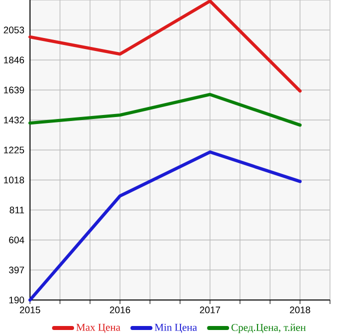 This screenshot has width=345, height=335. Describe the element at coordinates (300, 310) in the screenshot. I see `x-tick-label: 2018` at that location.